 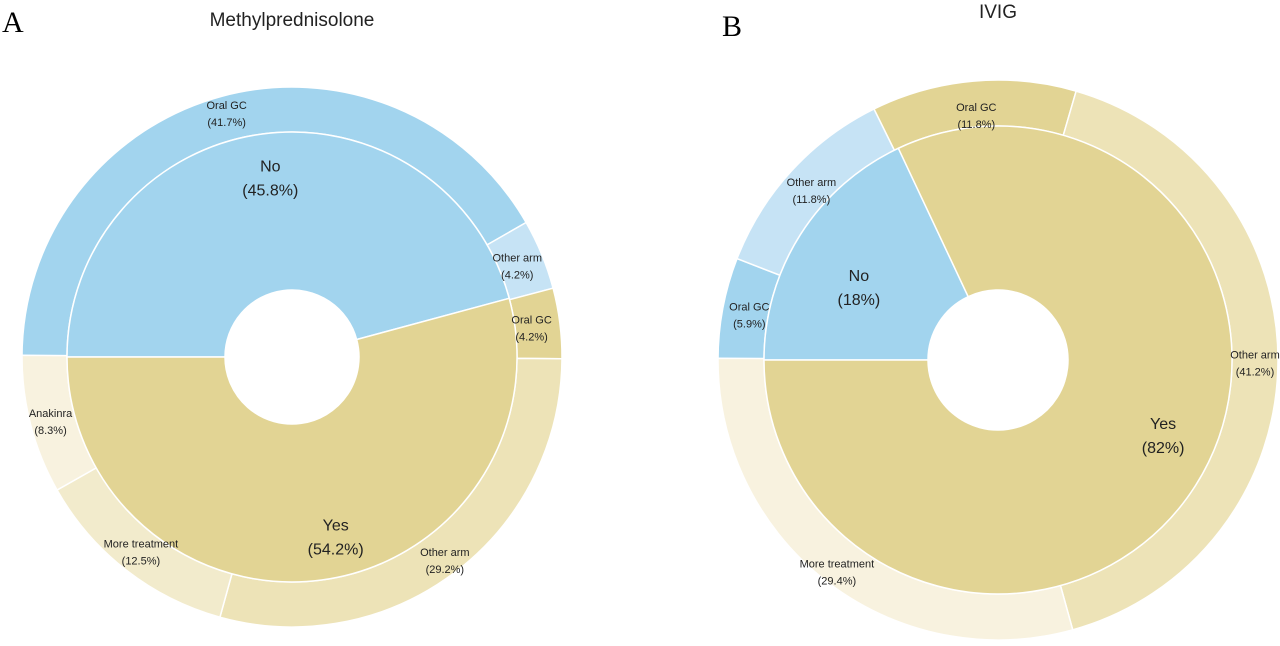 I want to click on outer-slice-label: (5.9%), so click(x=749, y=324).